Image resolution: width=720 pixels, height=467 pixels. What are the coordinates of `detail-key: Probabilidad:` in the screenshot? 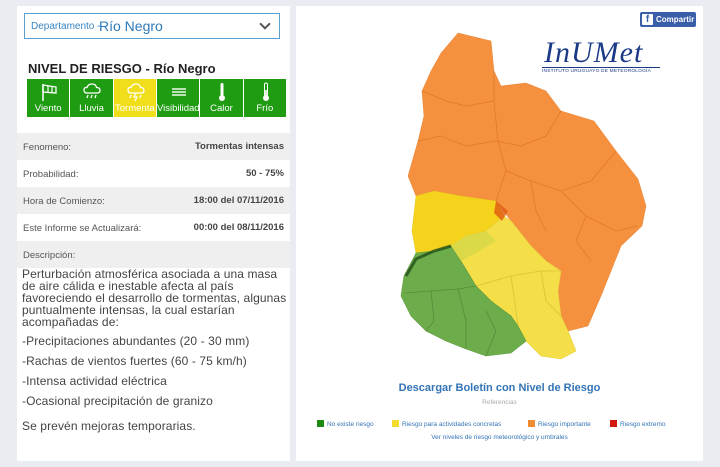 It's located at (51, 174).